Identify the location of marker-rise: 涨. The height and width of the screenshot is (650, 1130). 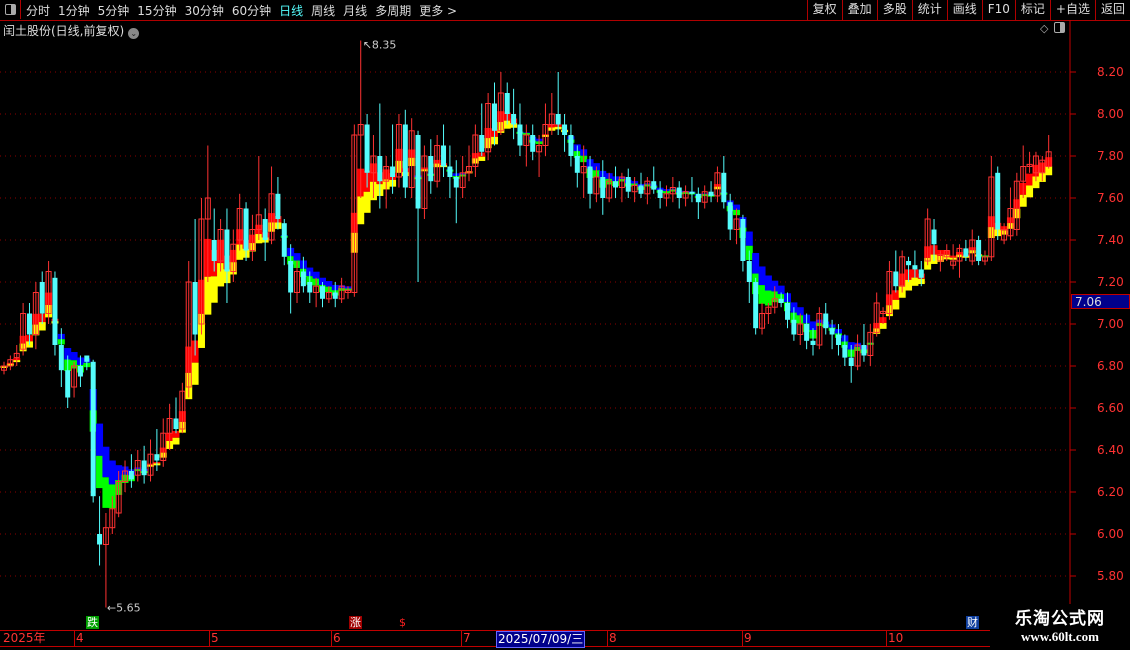
(355, 622).